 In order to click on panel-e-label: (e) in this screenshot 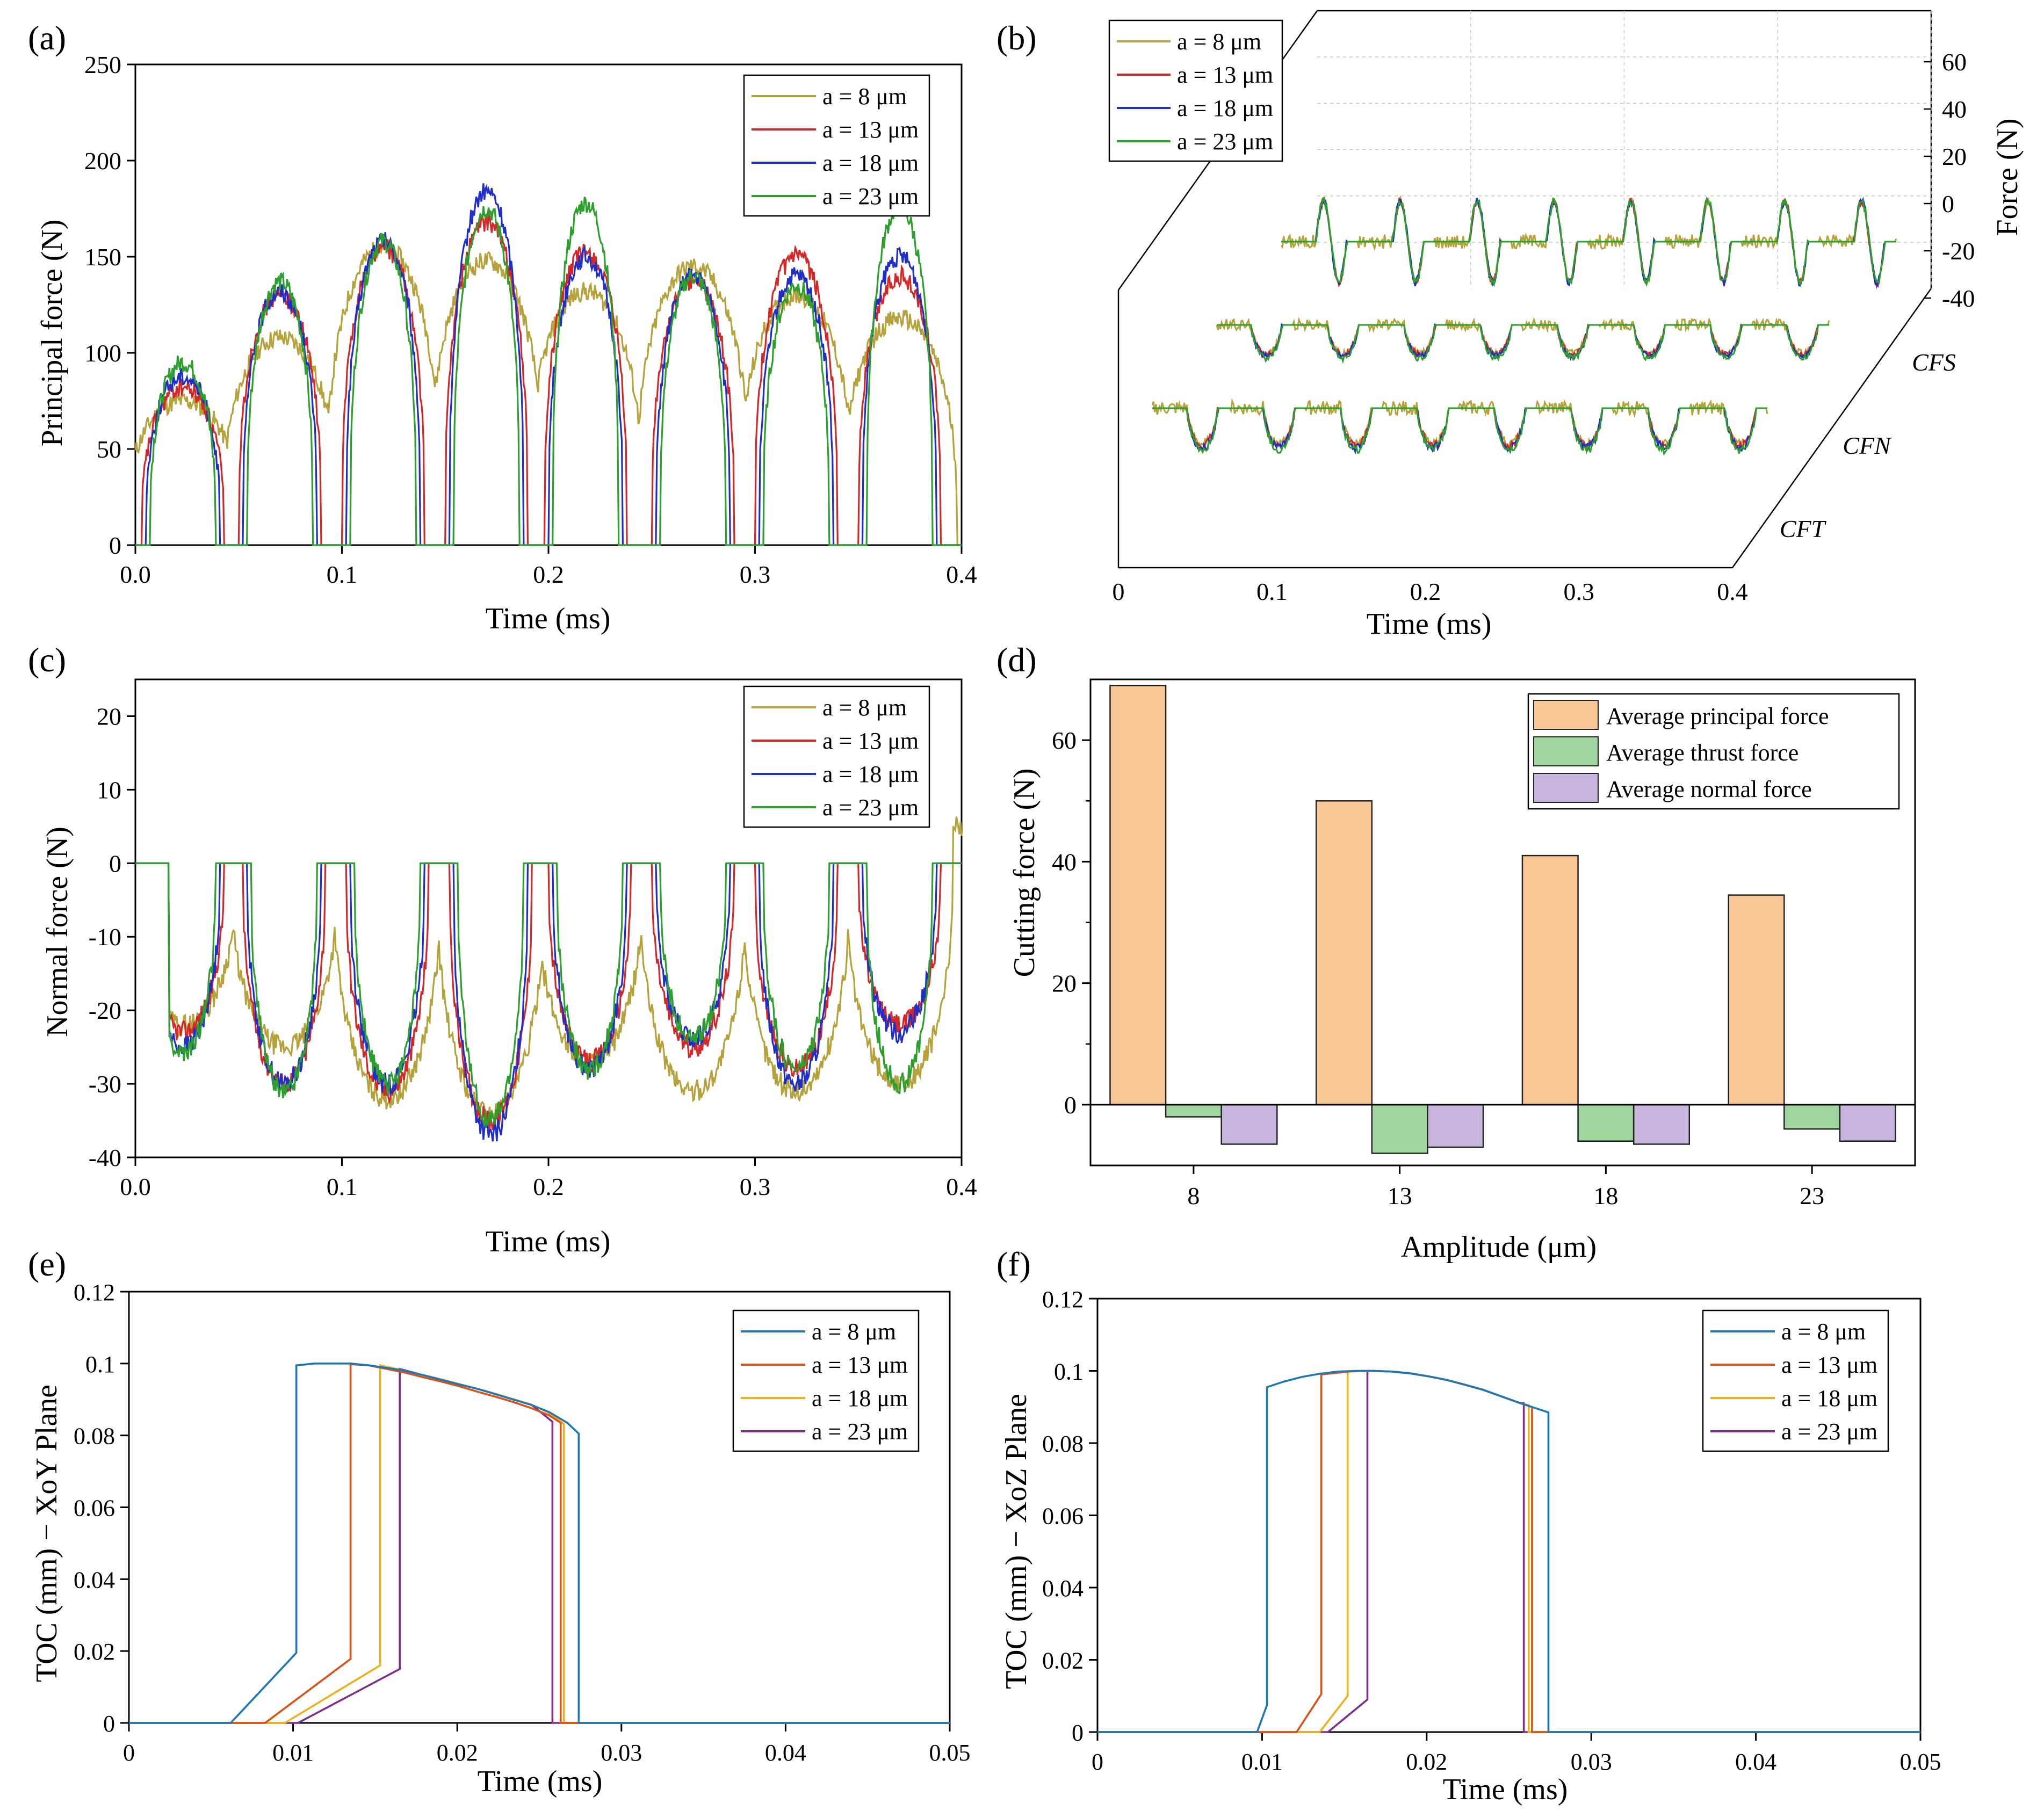, I will do `click(47, 1264)`.